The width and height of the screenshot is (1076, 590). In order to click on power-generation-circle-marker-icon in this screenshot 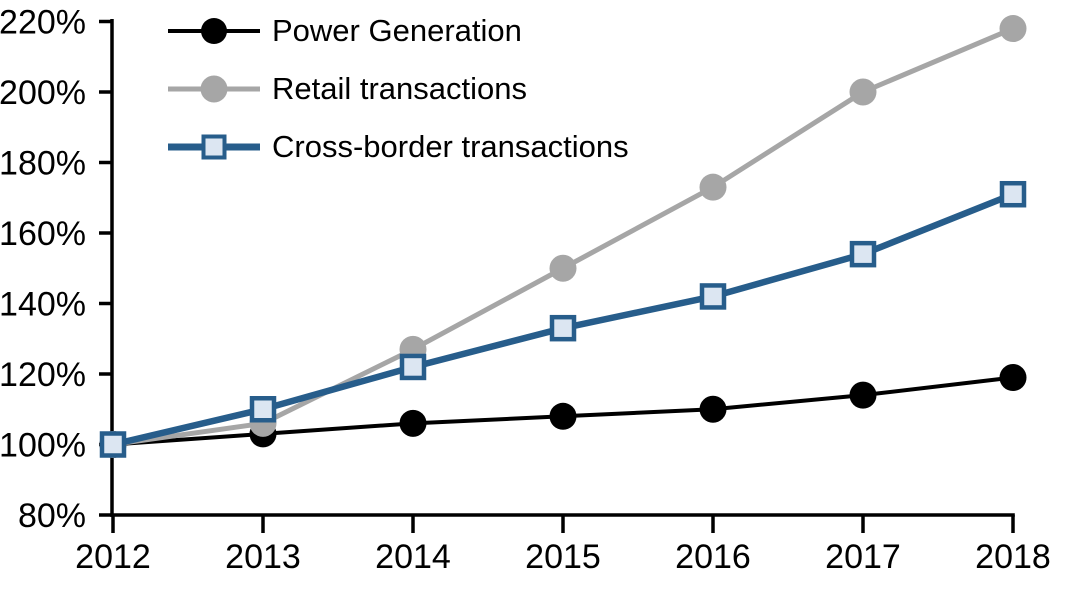, I will do `click(214, 31)`.